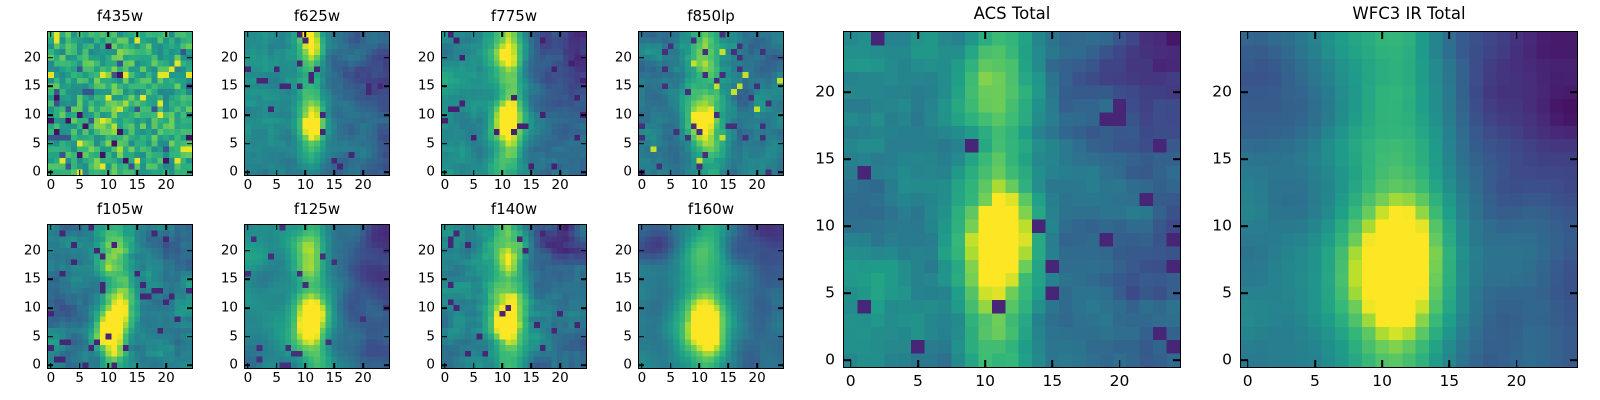 The height and width of the screenshot is (400, 1600). What do you see at coordinates (120, 209) in the screenshot?
I see `panel-title: f105w` at bounding box center [120, 209].